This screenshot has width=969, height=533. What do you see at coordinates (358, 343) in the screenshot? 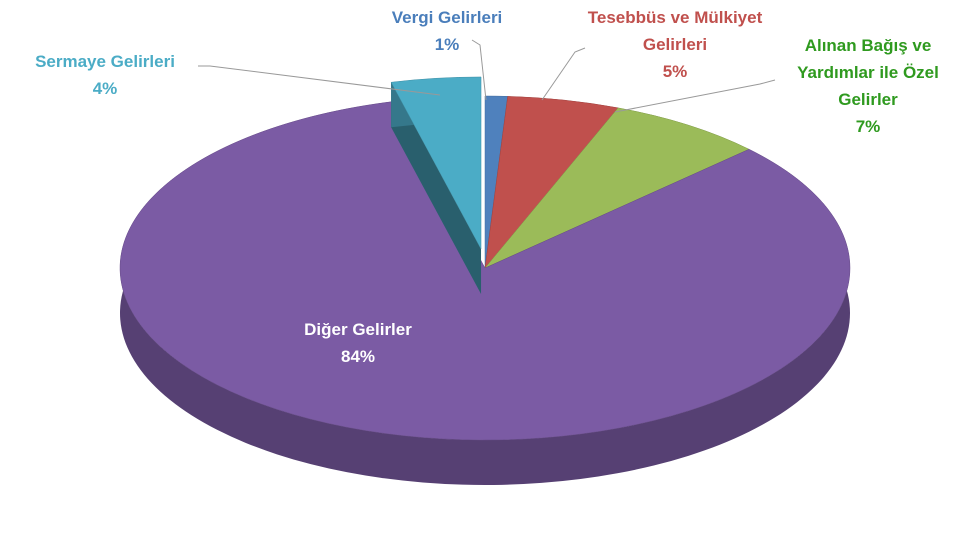
I see `slice-label: Diğer Gelirler 84%` at bounding box center [358, 343].